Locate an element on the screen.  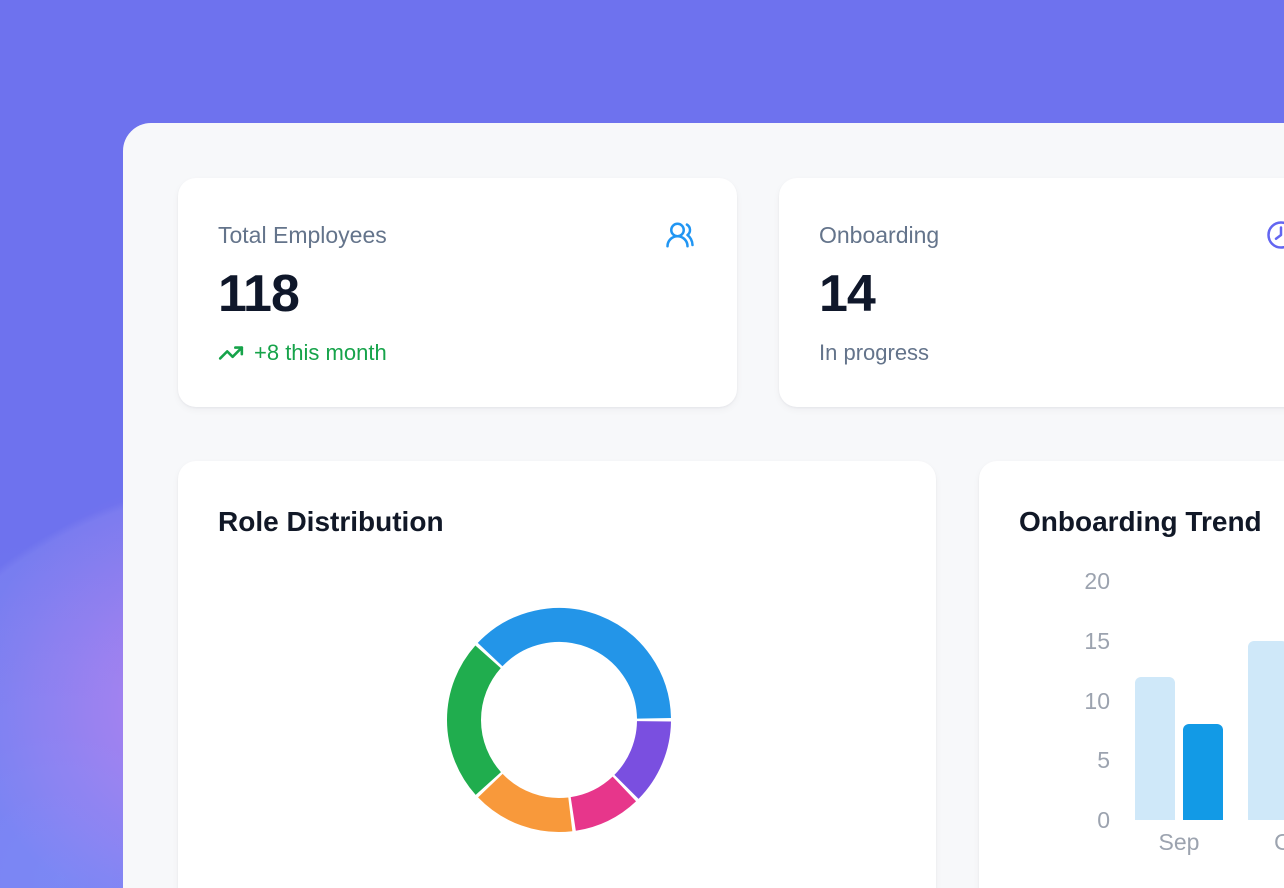
stat-card-onboarding: Onboarding 14 In progress is located at coordinates (1031, 292).